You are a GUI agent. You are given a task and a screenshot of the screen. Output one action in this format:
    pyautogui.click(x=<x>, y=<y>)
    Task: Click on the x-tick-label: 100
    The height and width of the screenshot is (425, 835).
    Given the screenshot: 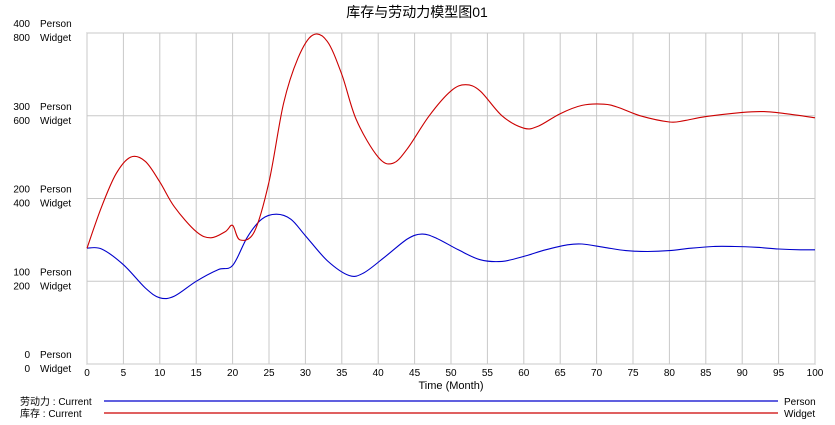 What is the action you would take?
    pyautogui.click(x=815, y=373)
    